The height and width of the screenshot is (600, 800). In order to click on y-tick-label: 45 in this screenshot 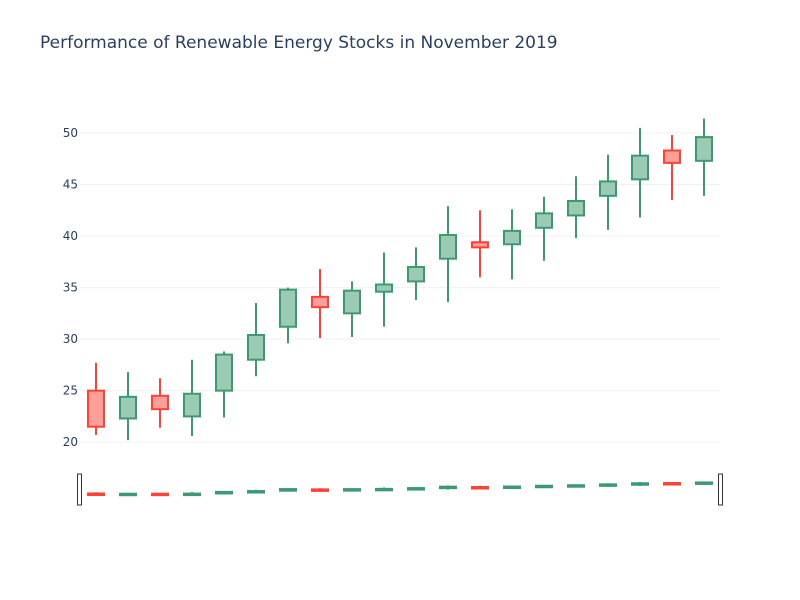, I will do `click(70, 185)`.